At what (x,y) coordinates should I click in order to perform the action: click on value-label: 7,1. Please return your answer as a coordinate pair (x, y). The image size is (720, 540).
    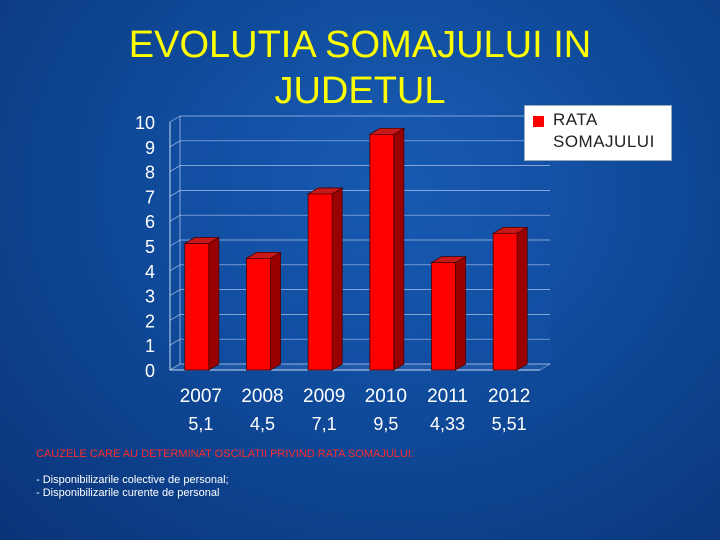
    Looking at the image, I should click on (324, 424).